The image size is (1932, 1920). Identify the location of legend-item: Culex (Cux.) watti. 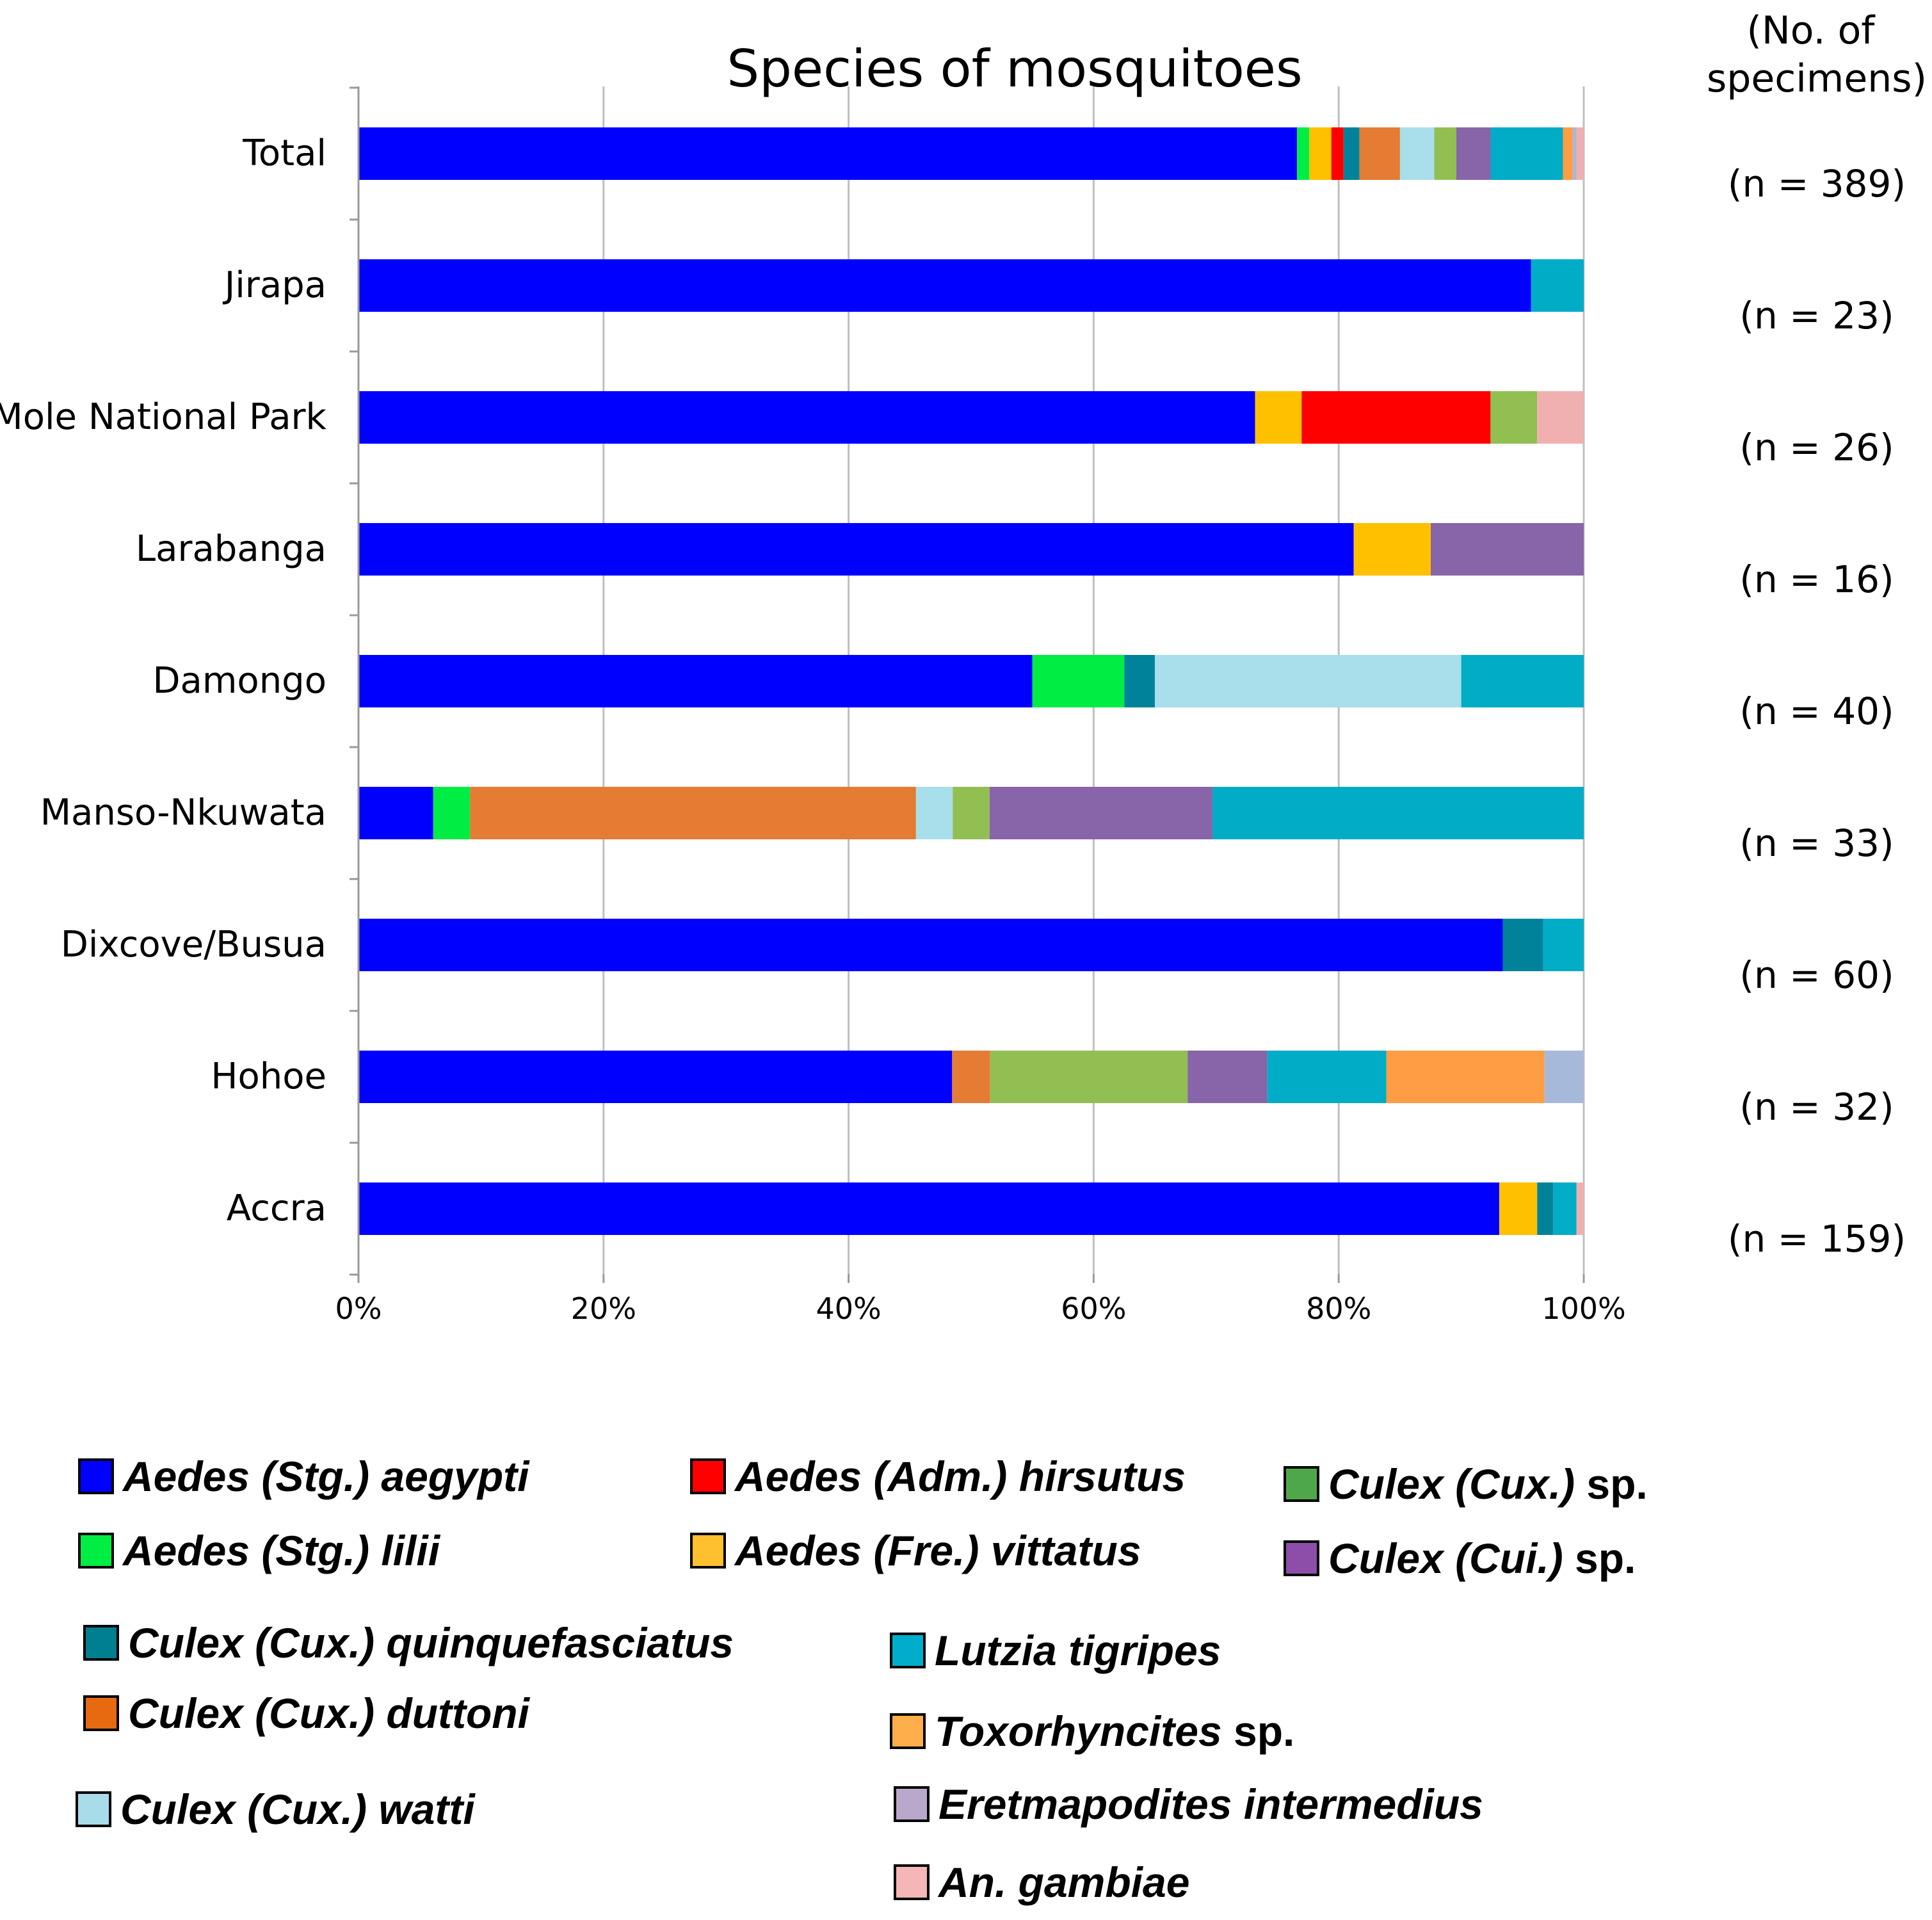
(275, 1809).